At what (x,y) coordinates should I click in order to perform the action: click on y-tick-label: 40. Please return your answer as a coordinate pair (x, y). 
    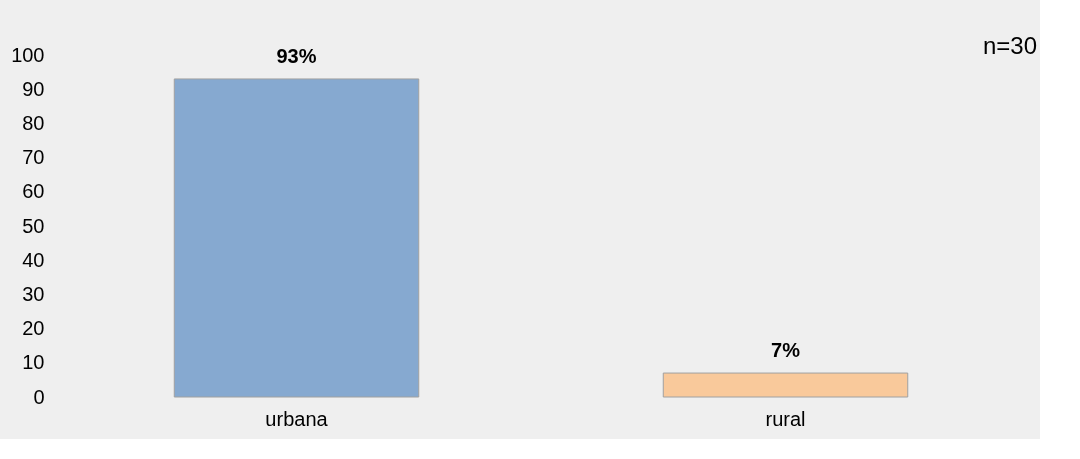
    Looking at the image, I should click on (33, 259).